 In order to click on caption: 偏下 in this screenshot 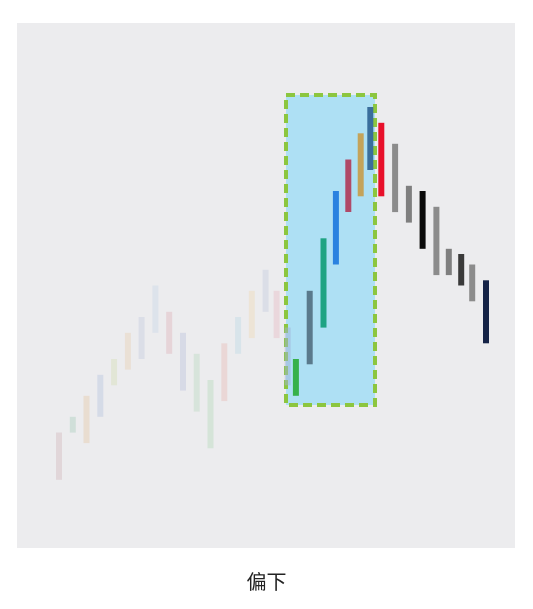, I will do `click(266, 582)`.